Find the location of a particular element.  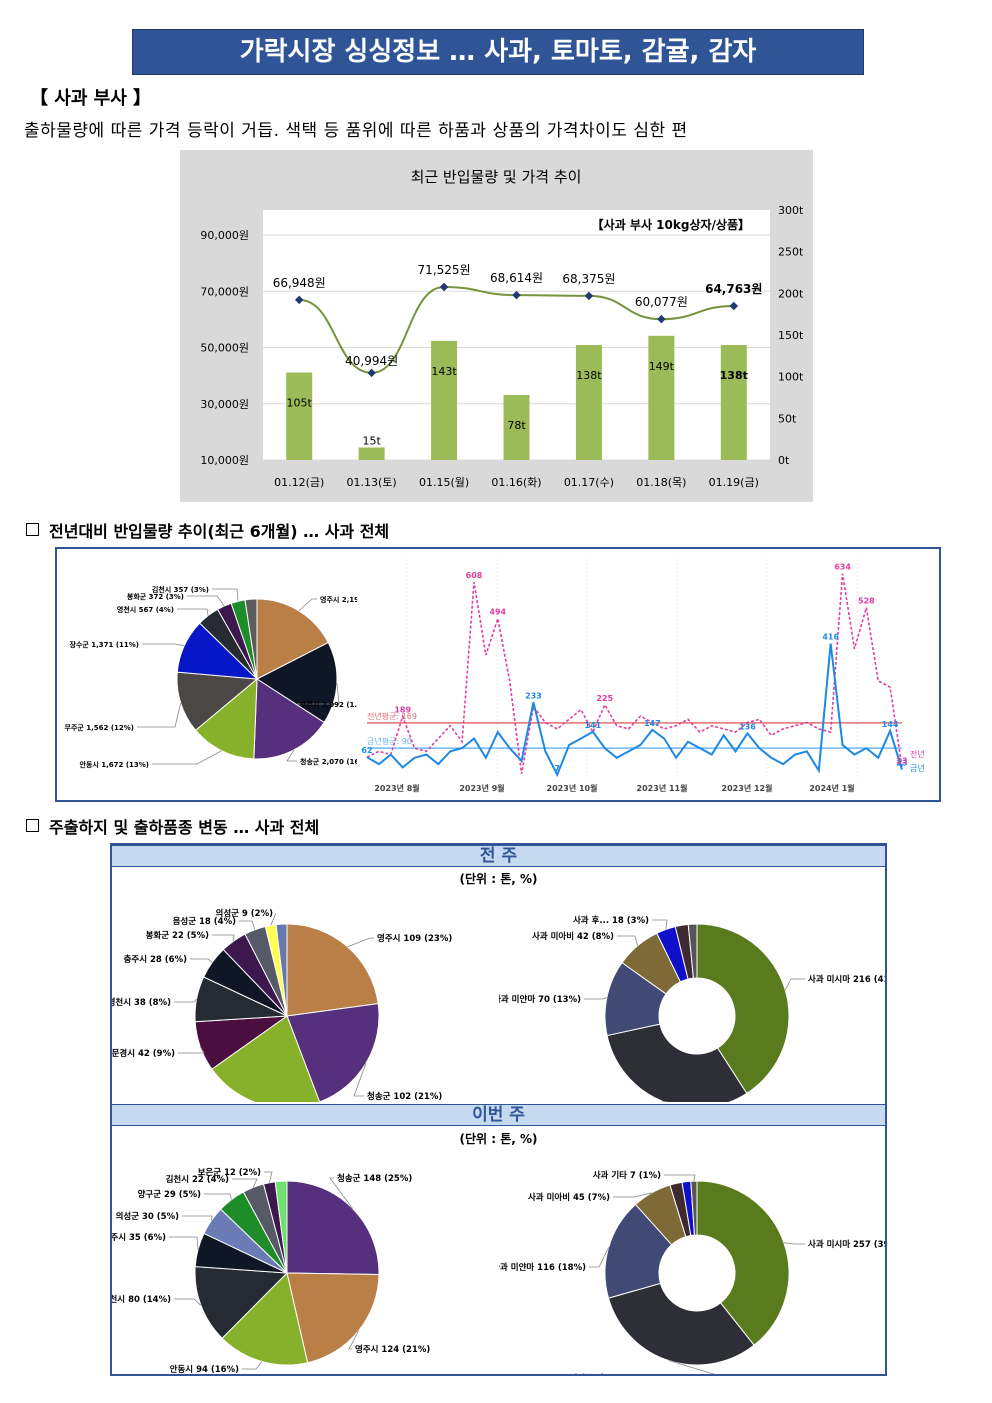

y-left-tick: 10,000원 is located at coordinates (224, 460).